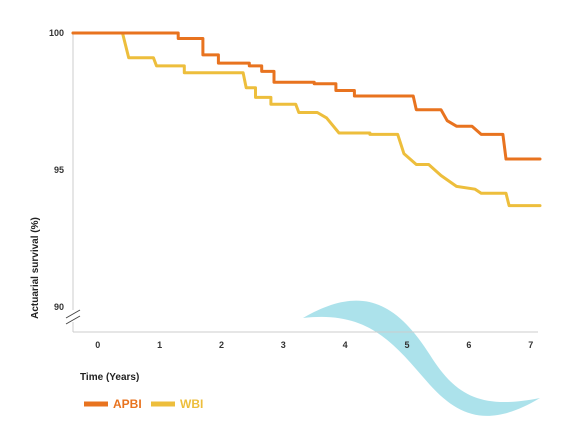  I want to click on x-tick-label-6: 6, so click(468, 345).